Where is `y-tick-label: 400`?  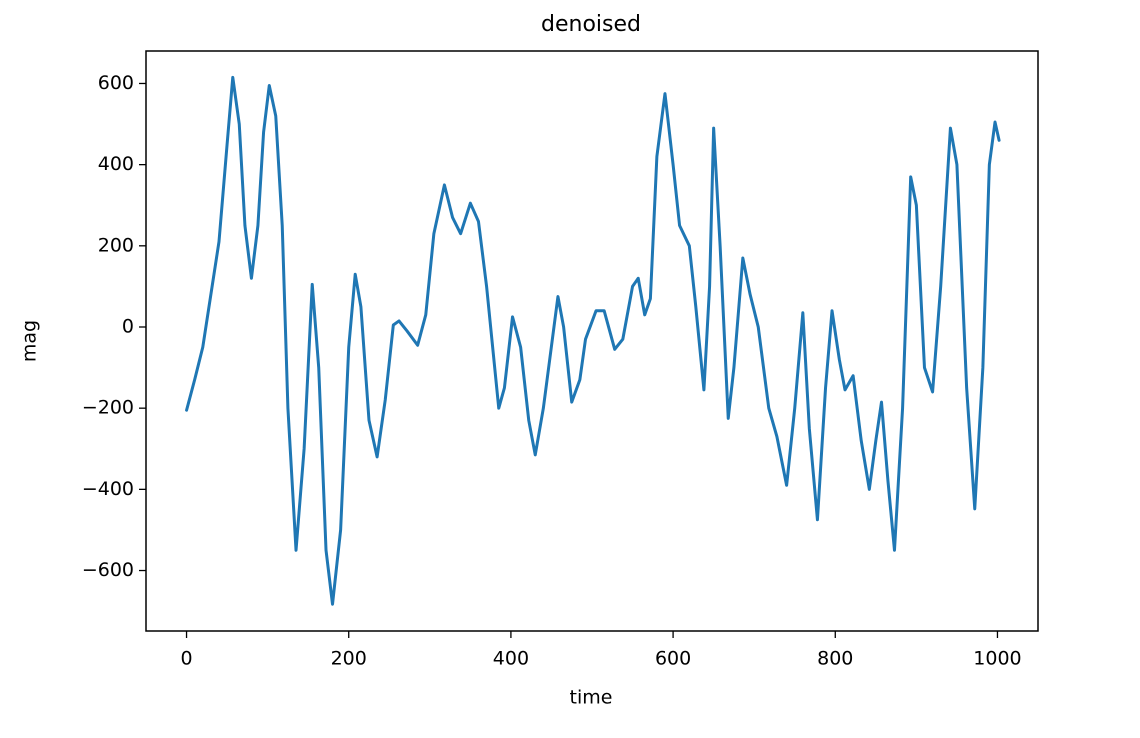
y-tick-label: 400 is located at coordinates (116, 164).